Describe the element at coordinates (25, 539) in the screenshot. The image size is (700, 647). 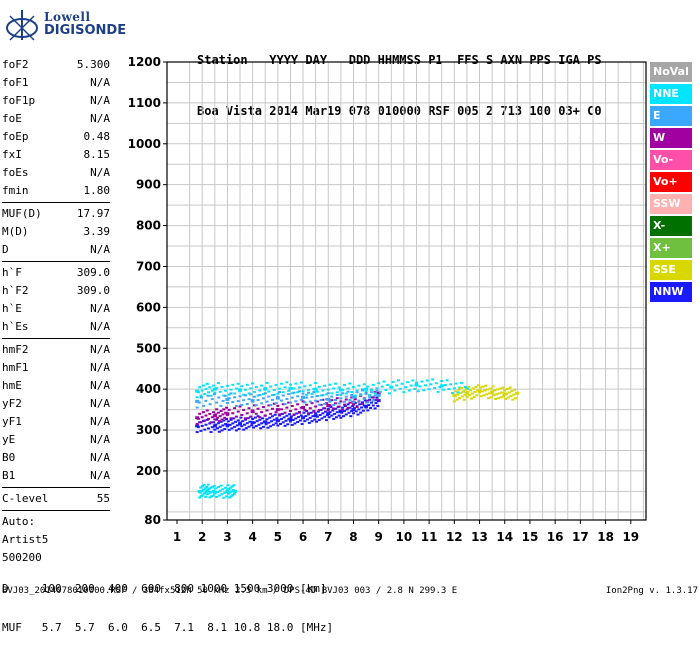
I see `autoscaling-info: Artist5` at that location.